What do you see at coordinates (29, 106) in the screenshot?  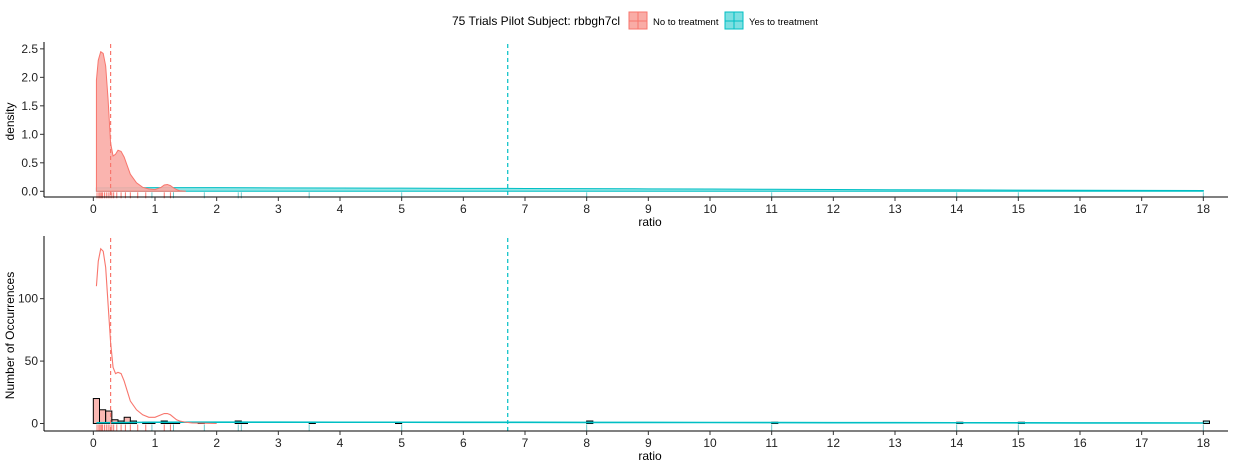 I see `y-tick-label-3: 1.5` at bounding box center [29, 106].